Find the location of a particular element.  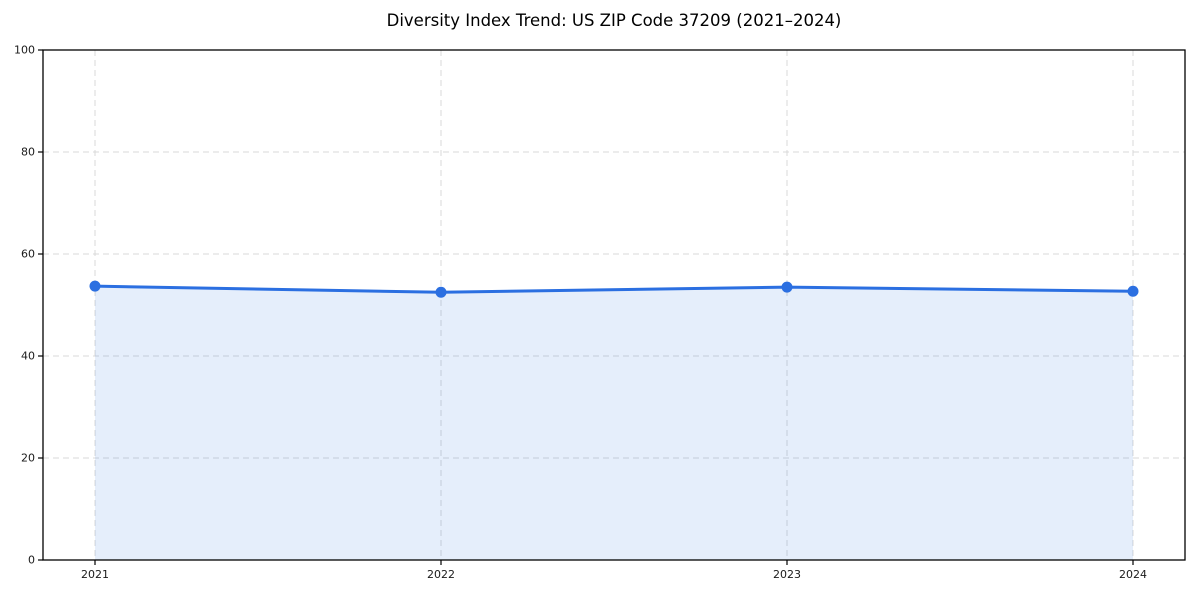

x-tick-label: 2021 is located at coordinates (95, 574).